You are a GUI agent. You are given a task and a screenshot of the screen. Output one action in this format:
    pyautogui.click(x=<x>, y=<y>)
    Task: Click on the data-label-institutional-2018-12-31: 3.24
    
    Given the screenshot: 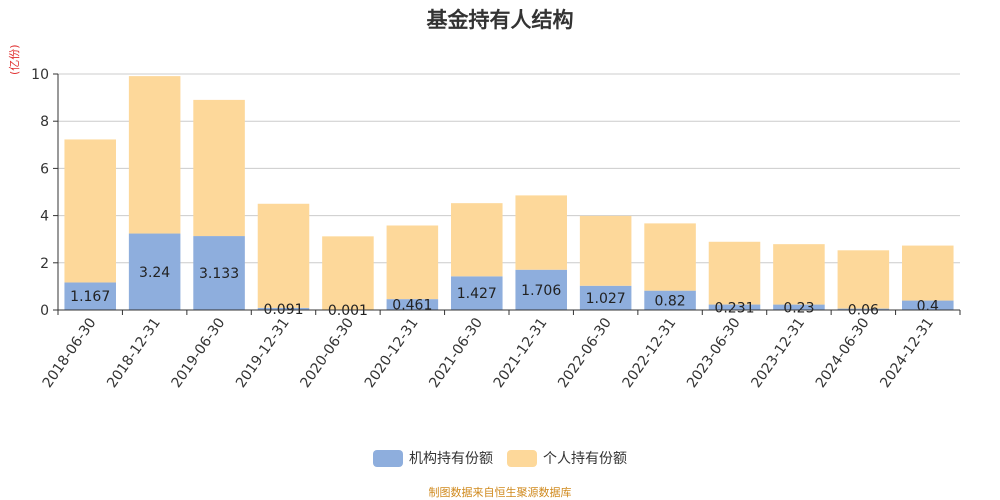 What is the action you would take?
    pyautogui.click(x=154, y=273)
    